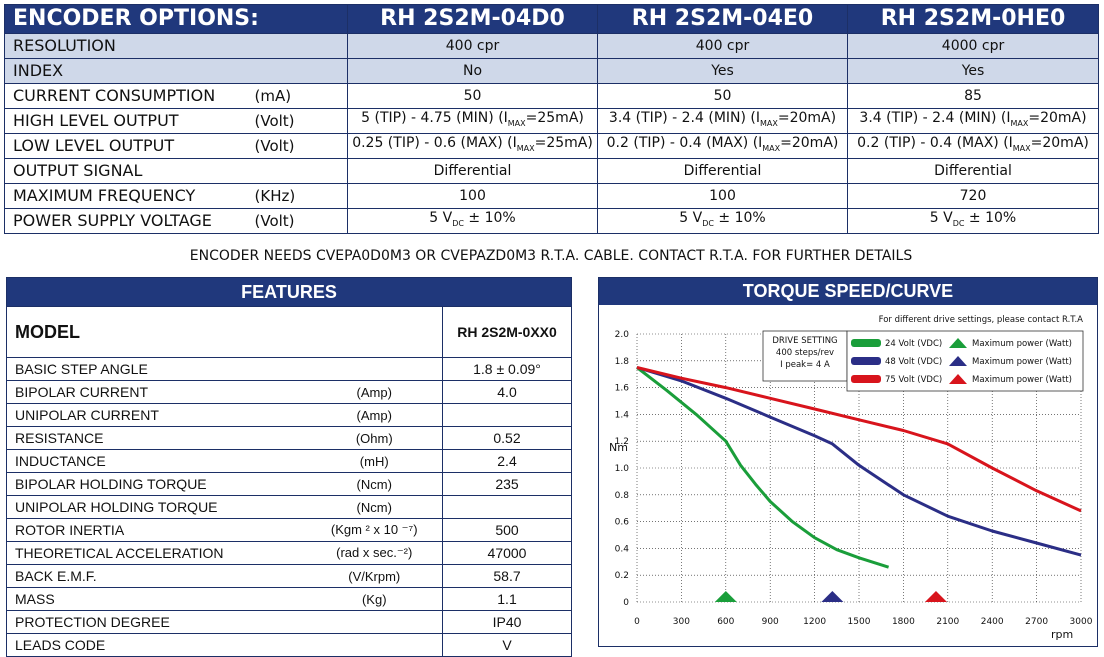 This screenshot has height=657, width=1104. Describe the element at coordinates (374, 392) in the screenshot. I see `feature-unit: (Amp)` at that location.